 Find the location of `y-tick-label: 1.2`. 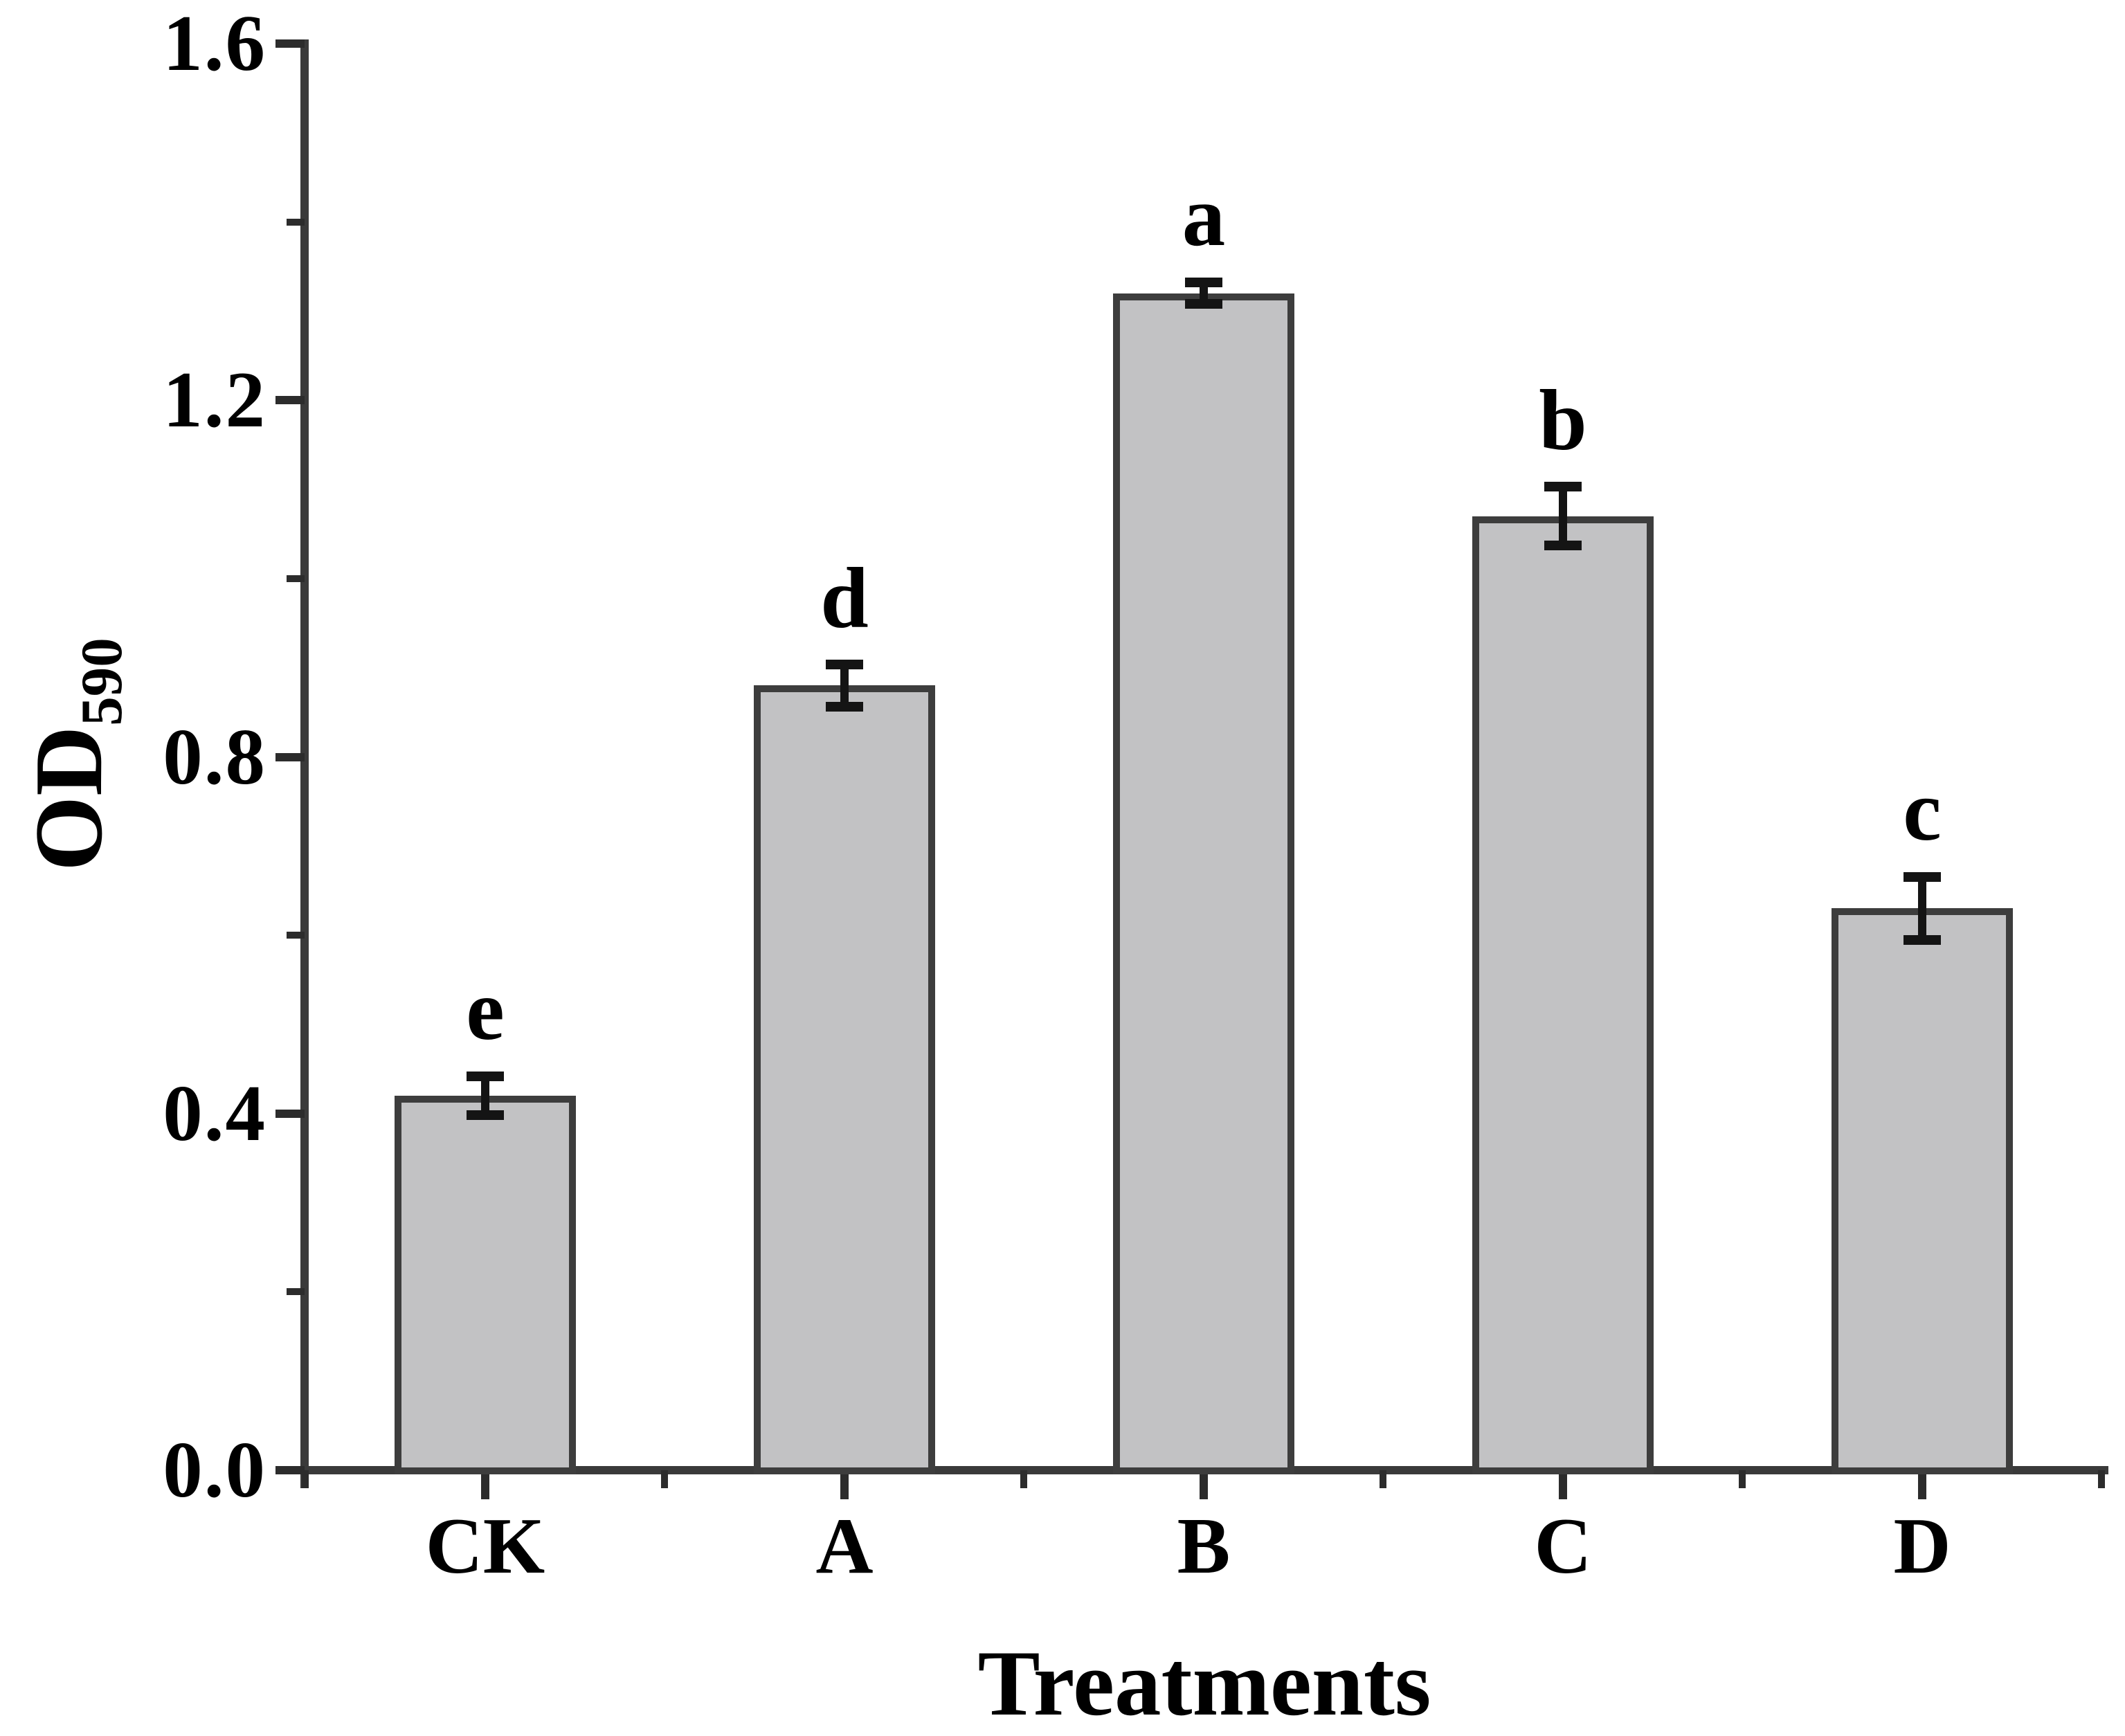

y-tick-label: 1.2 is located at coordinates (215, 400).